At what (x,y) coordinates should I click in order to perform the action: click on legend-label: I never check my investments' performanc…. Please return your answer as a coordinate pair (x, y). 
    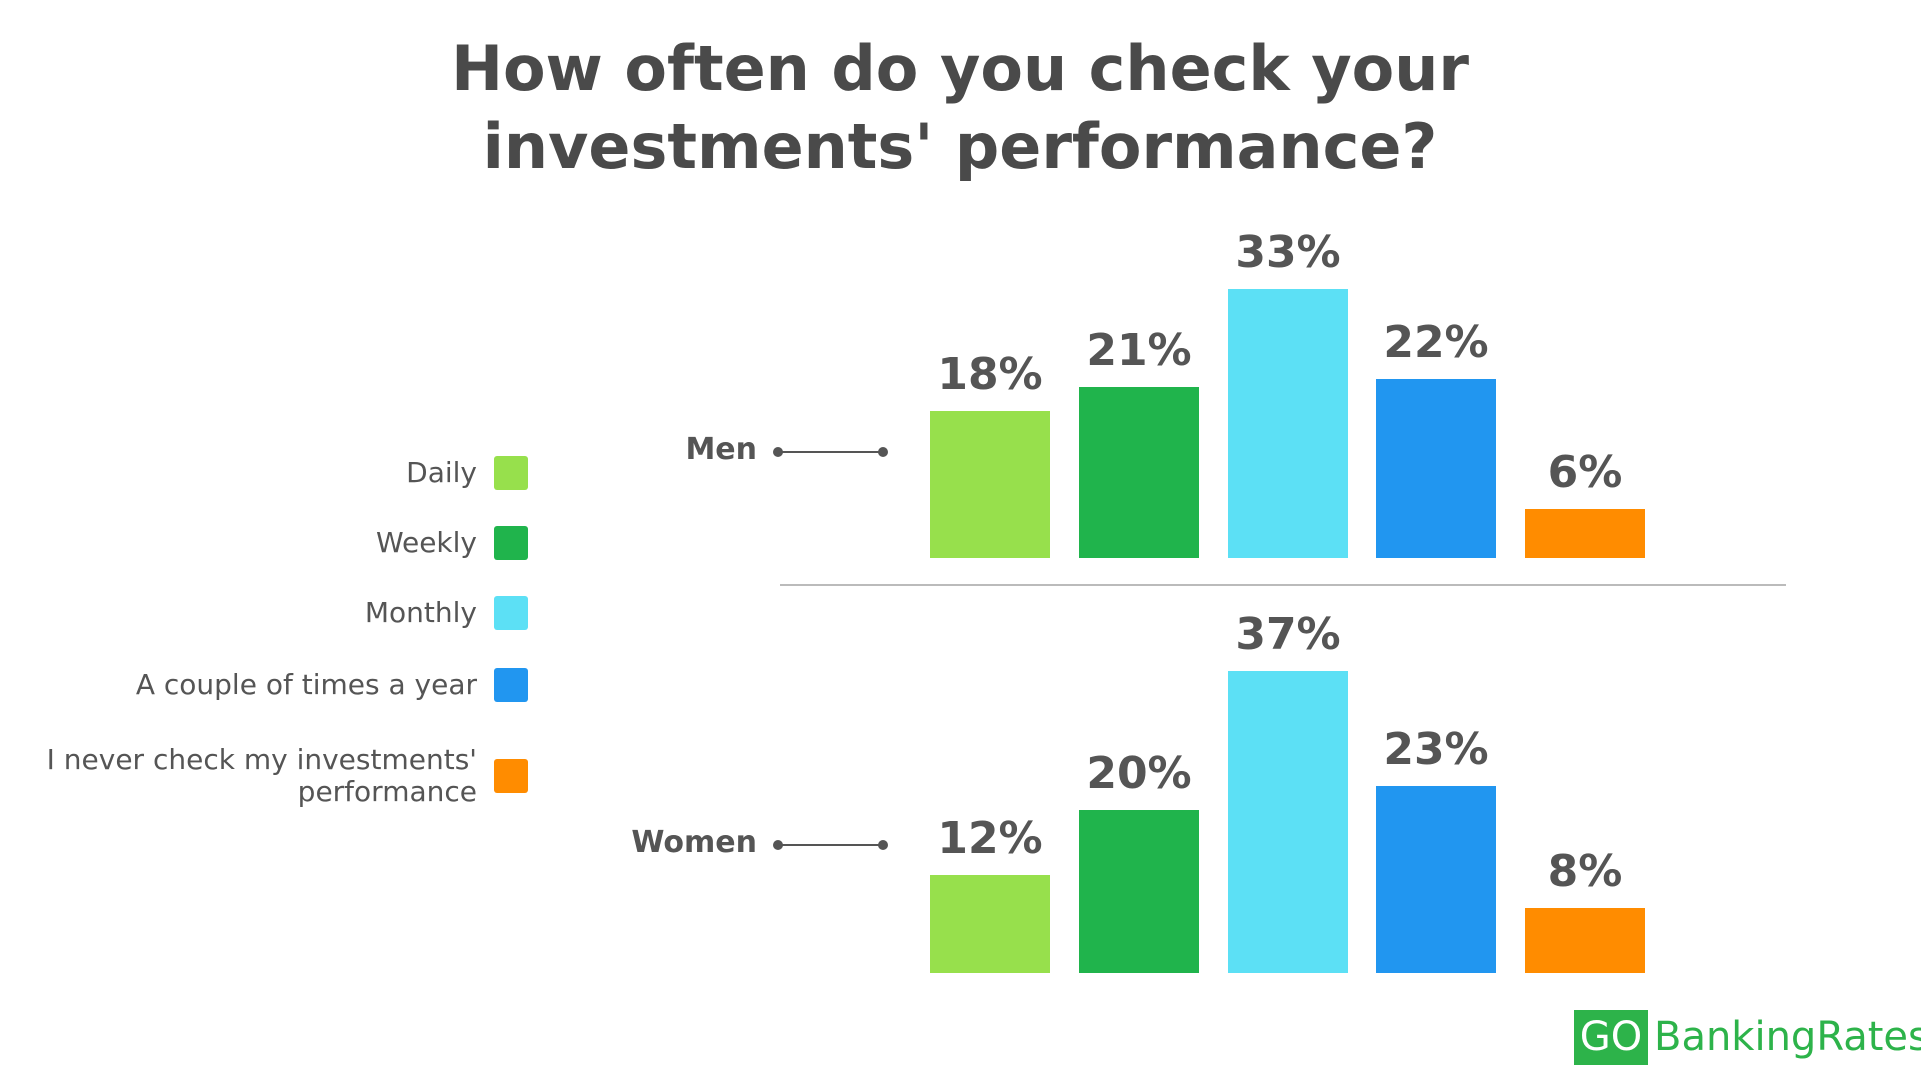
    Looking at the image, I should click on (261, 775).